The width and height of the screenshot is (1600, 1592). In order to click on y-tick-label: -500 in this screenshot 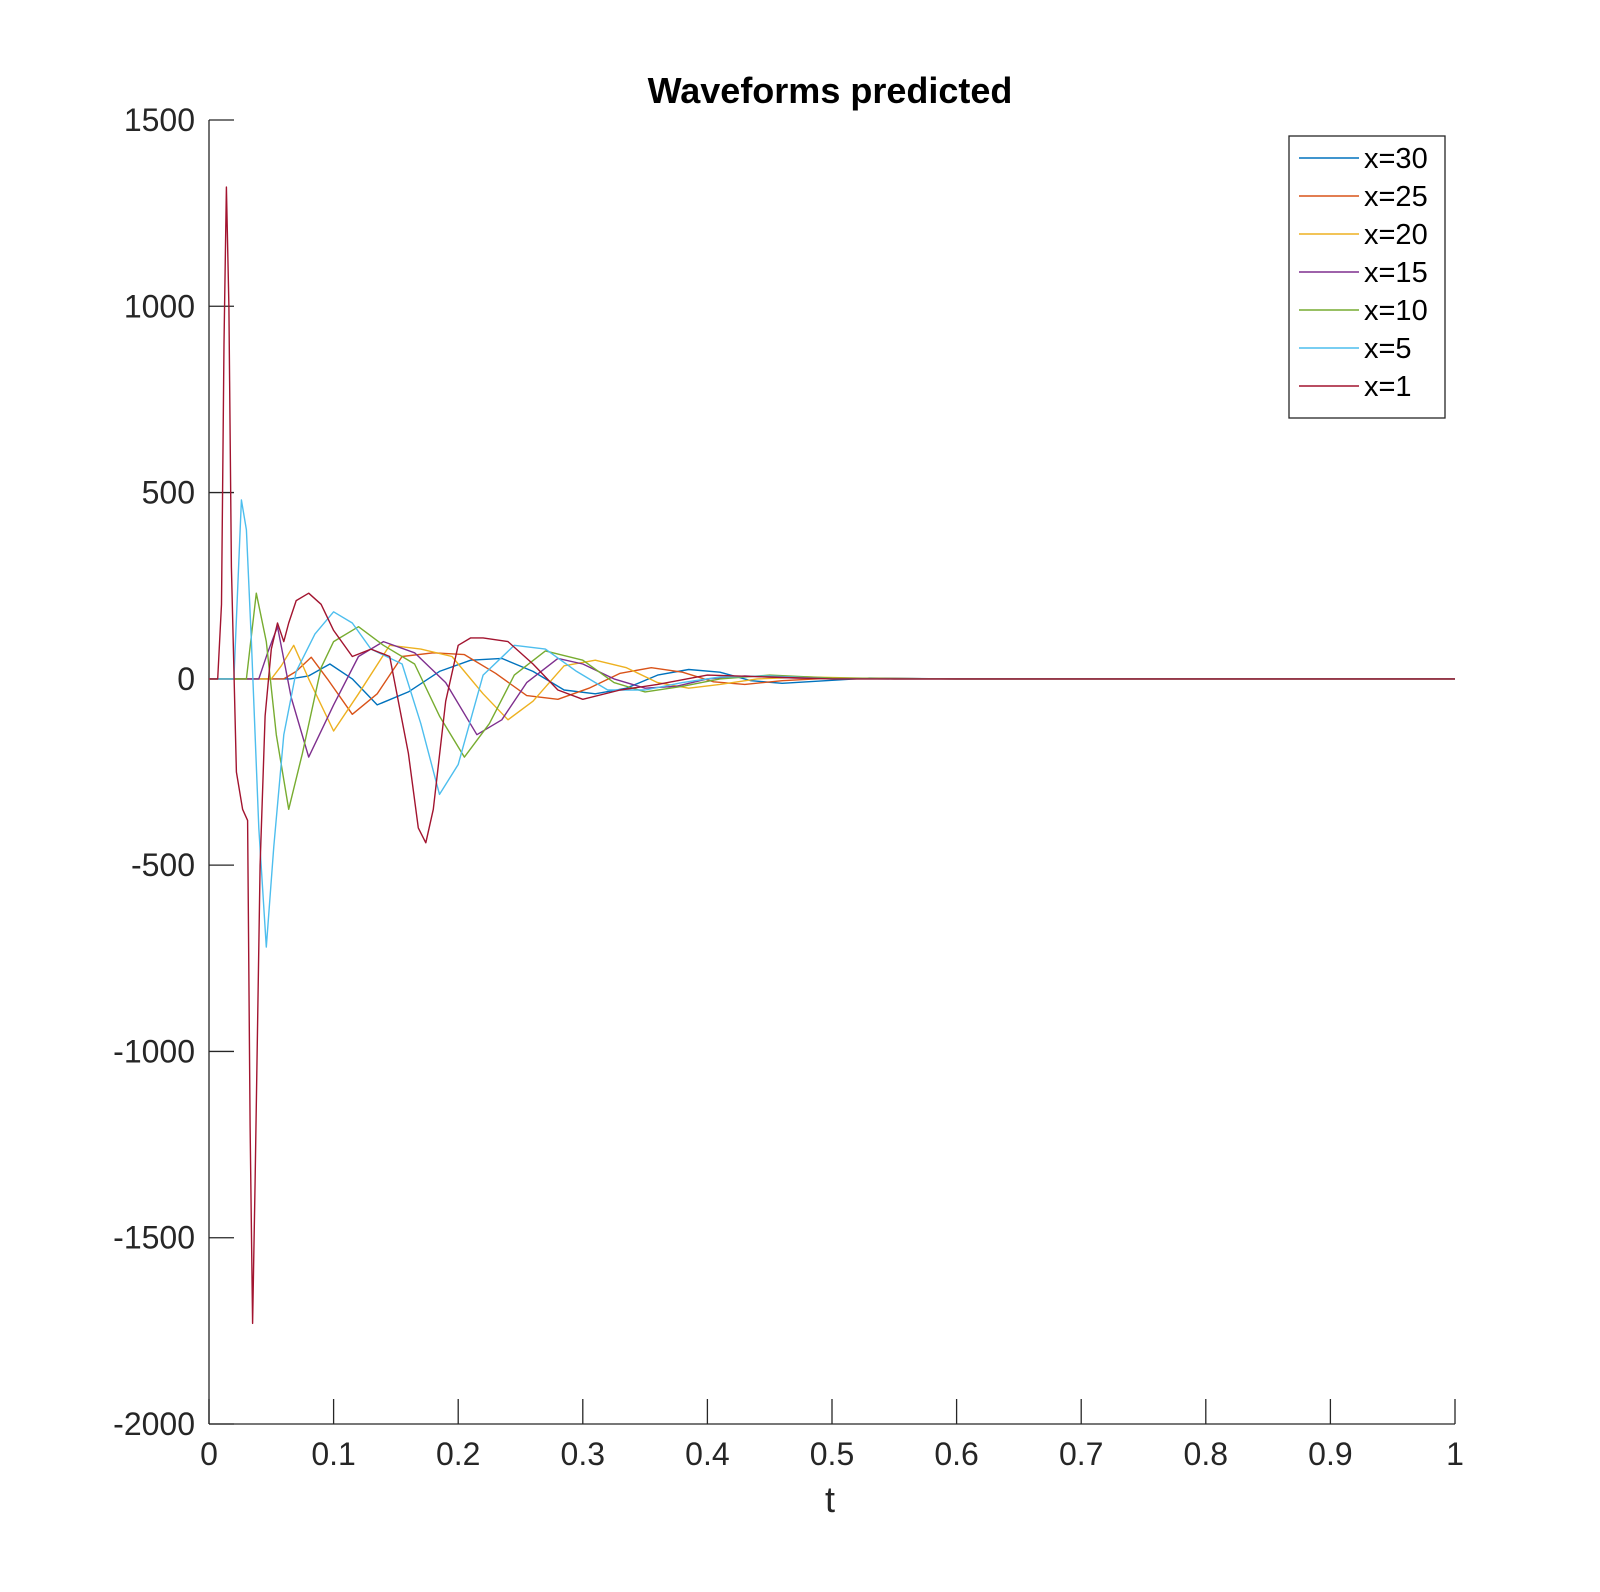, I will do `click(163, 865)`.